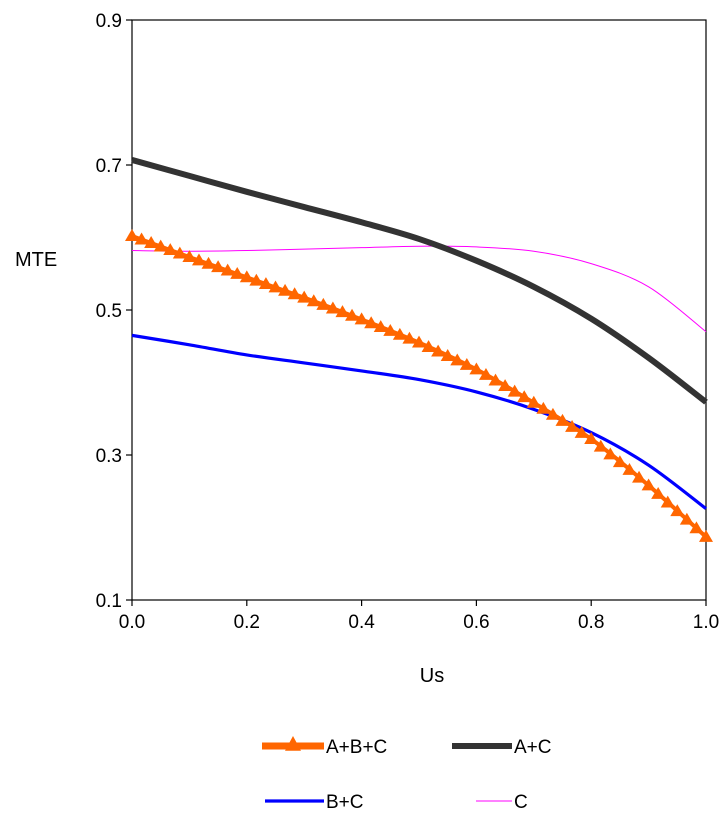  What do you see at coordinates (591, 622) in the screenshot?
I see `x-tick-label: 0.8` at bounding box center [591, 622].